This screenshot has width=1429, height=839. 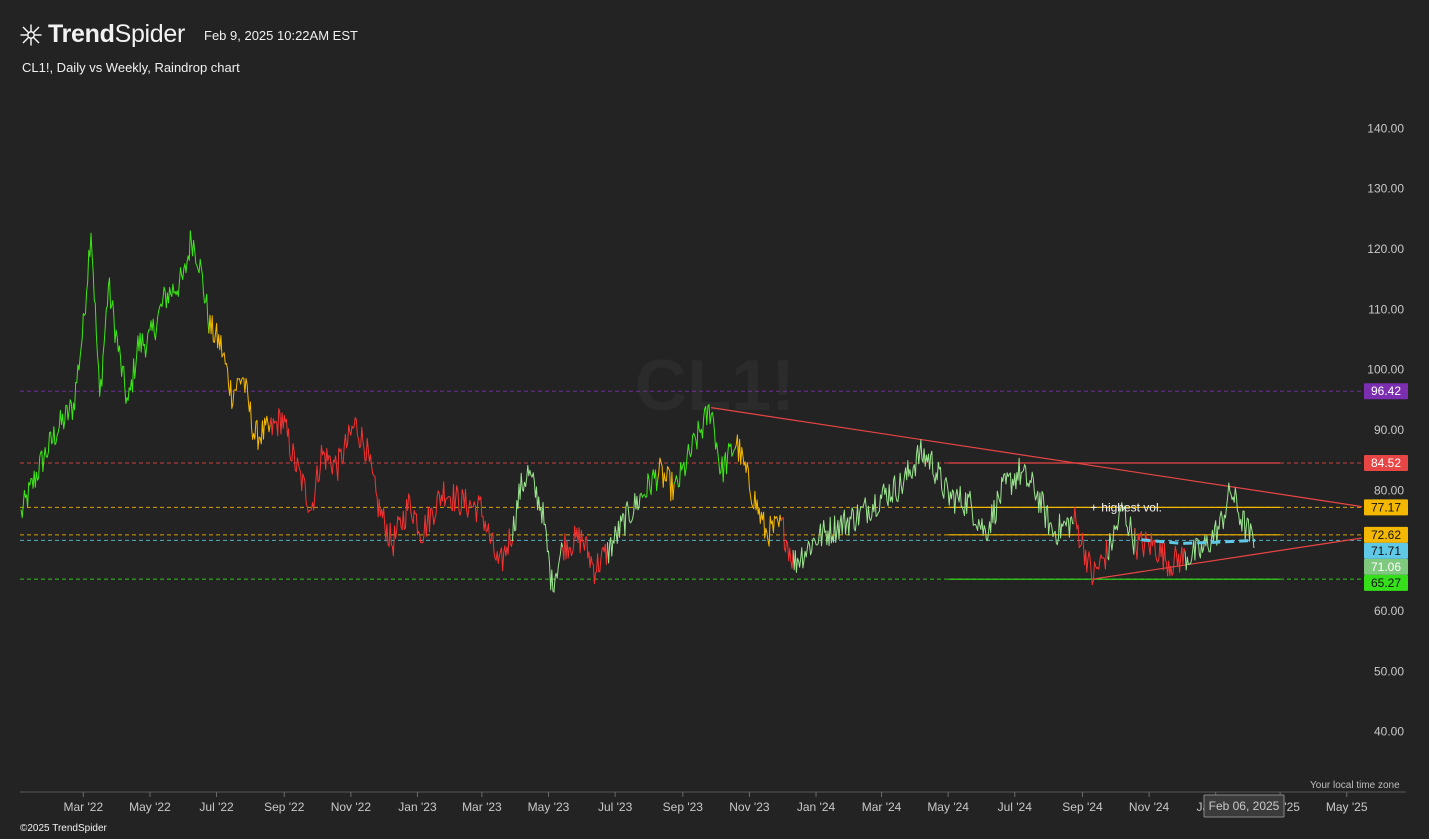 What do you see at coordinates (1347, 807) in the screenshot?
I see `x-tick-label: May '25` at bounding box center [1347, 807].